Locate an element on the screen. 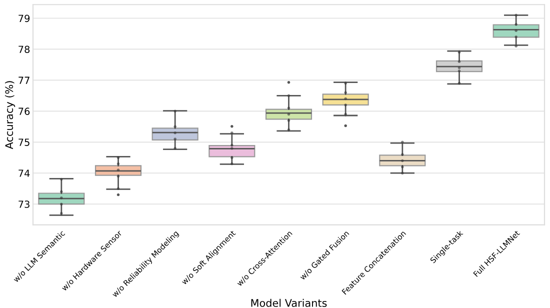 The height and width of the screenshot is (308, 550). y-tick-label: 77 is located at coordinates (24, 80).